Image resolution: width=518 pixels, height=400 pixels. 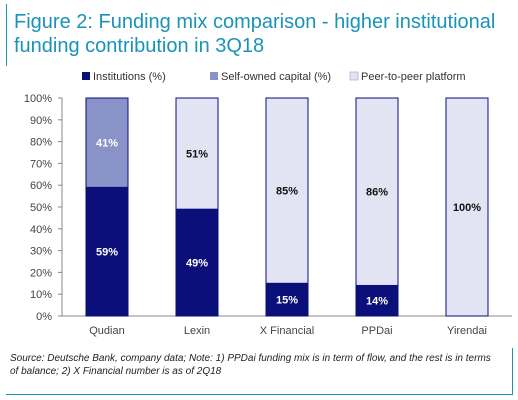 I want to click on data-label: 51%, so click(x=197, y=155).